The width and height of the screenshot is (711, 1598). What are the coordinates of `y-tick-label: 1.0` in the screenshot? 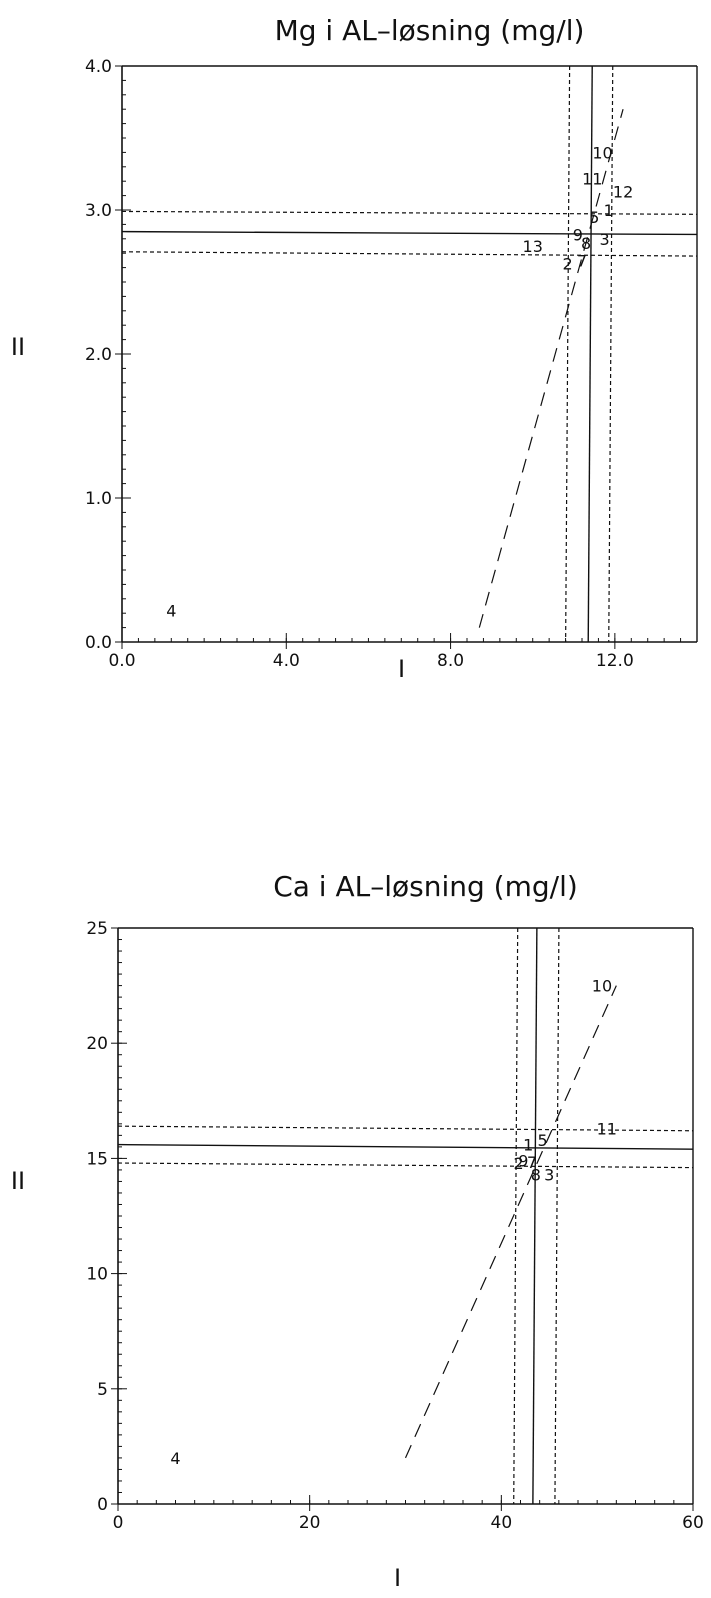 It's located at (98, 499).